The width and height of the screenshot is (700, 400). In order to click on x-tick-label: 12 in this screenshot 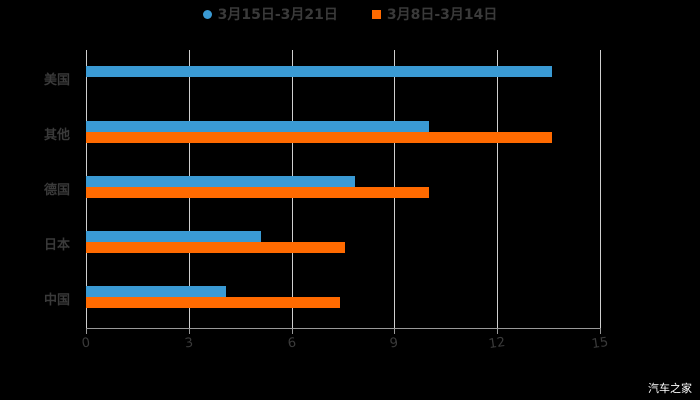, I will do `click(497, 343)`.